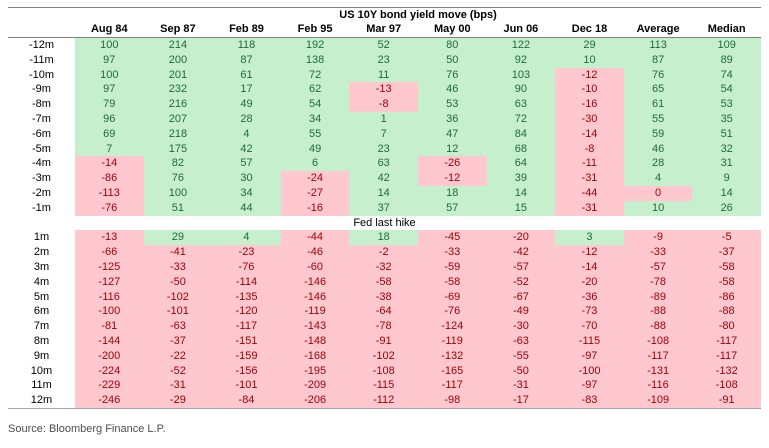  Describe the element at coordinates (178, 400) in the screenshot. I see `value-cell: -29` at that location.